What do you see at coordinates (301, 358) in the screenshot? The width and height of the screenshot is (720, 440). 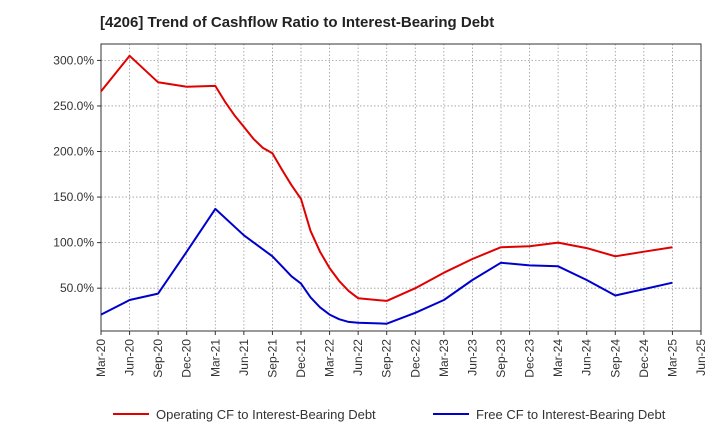 I see `x-tick-label: Dec-21` at bounding box center [301, 358].